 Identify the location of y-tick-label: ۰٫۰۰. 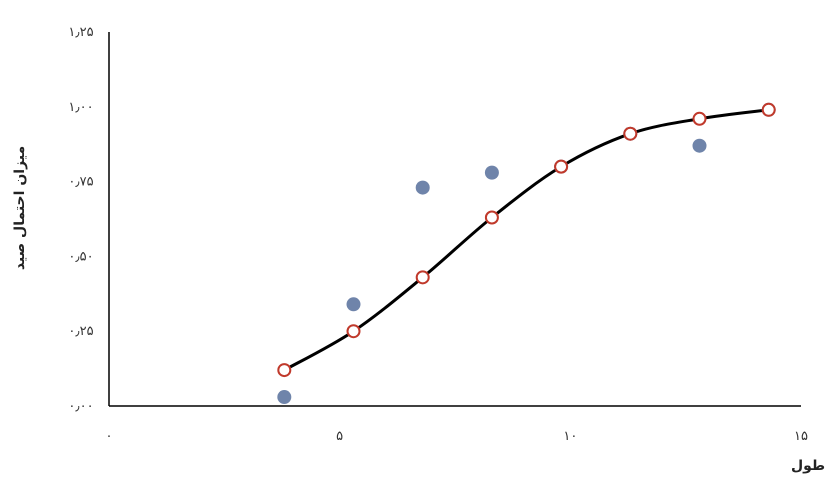
(80, 406).